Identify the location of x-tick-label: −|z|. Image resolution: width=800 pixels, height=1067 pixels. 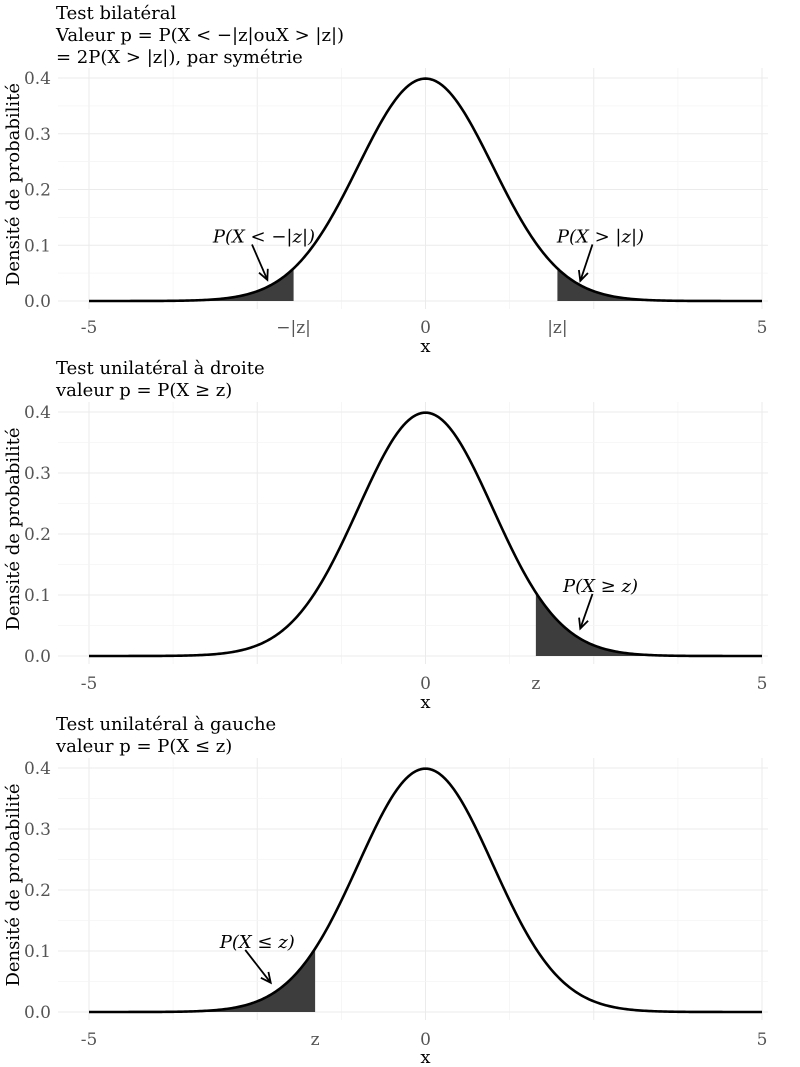
(293, 328).